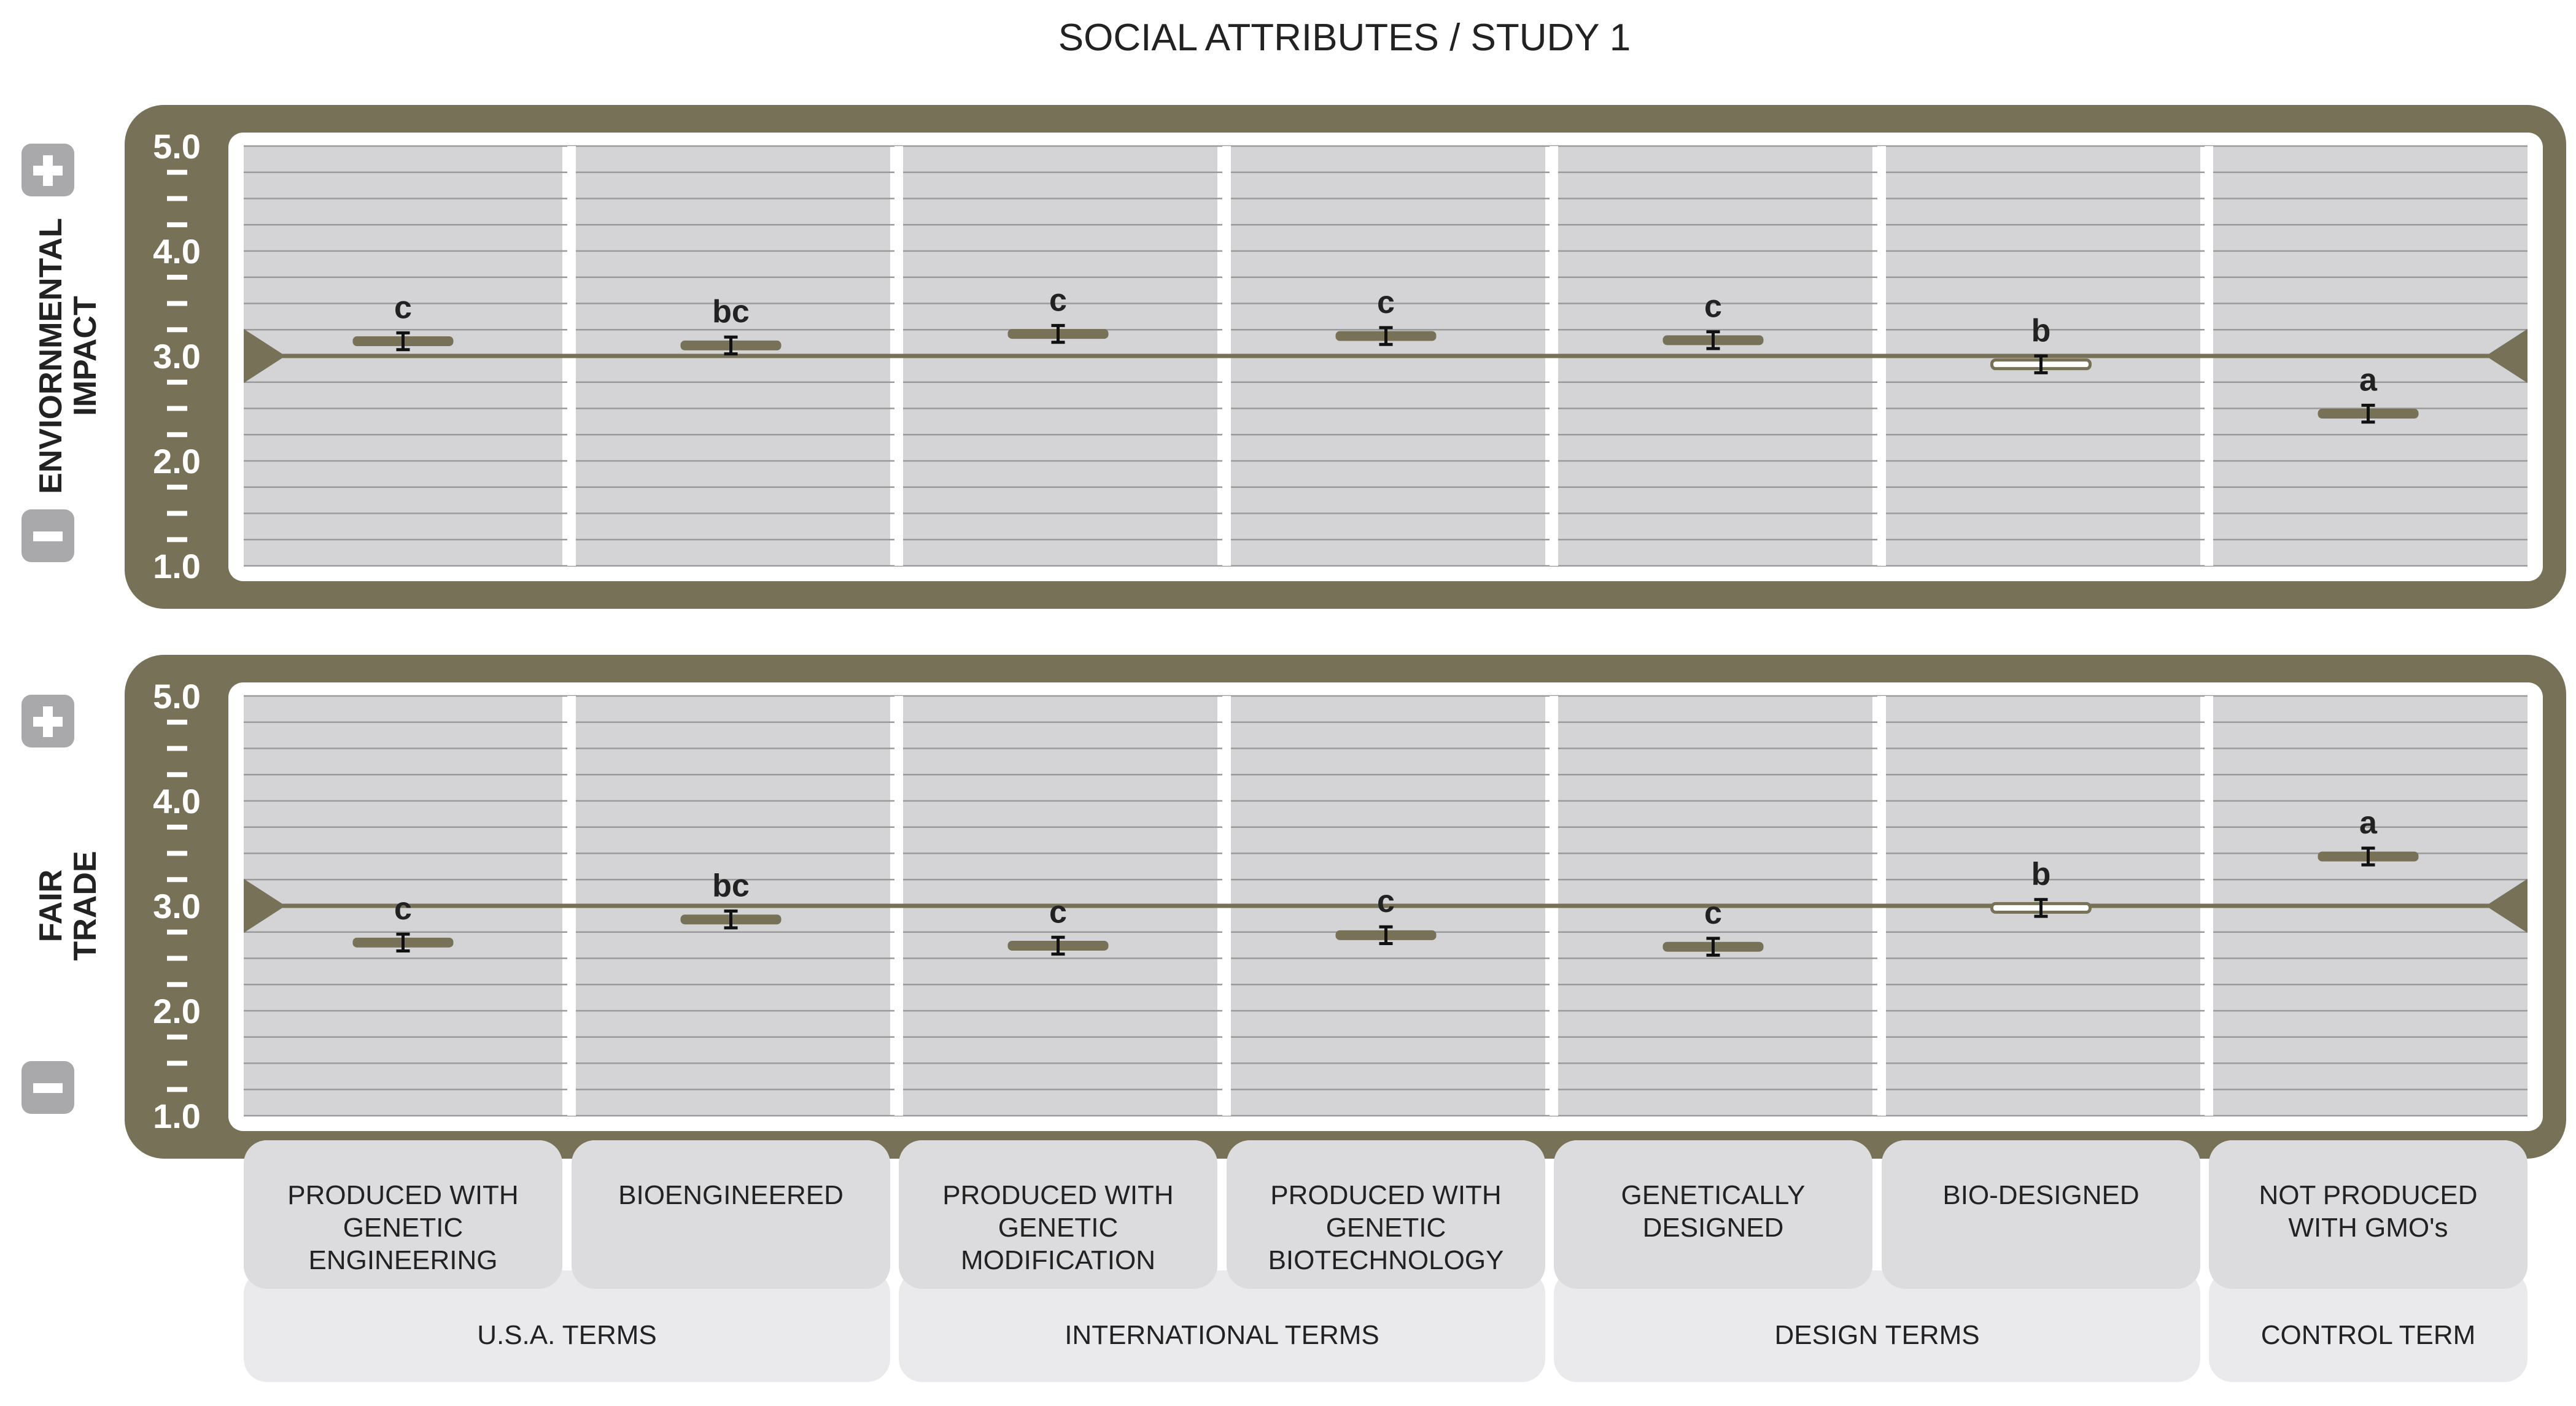 Image resolution: width=2576 pixels, height=1406 pixels. What do you see at coordinates (2368, 1228) in the screenshot?
I see `category-label: WITH GMO's` at bounding box center [2368, 1228].